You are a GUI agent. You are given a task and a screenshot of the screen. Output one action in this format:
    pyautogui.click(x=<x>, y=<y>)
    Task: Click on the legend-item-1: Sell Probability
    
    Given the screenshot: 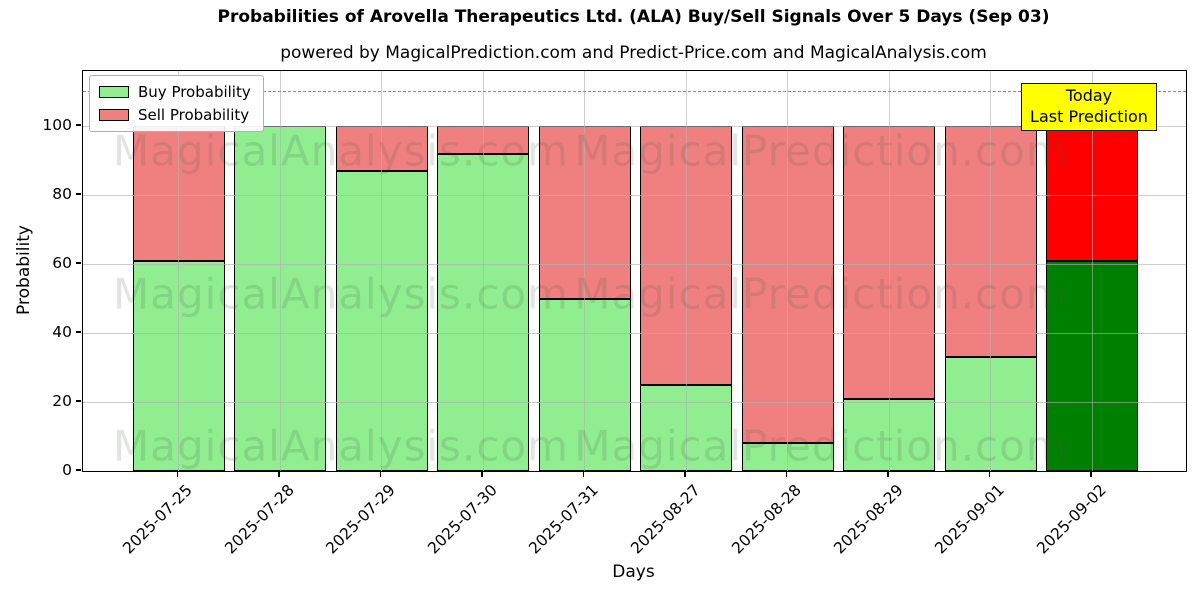 What is the action you would take?
    pyautogui.click(x=175, y=115)
    